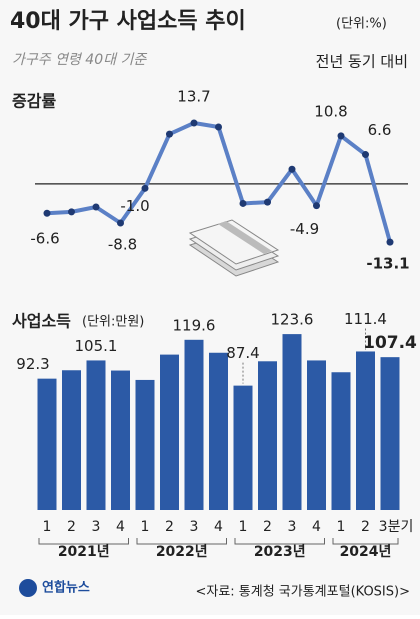  What do you see at coordinates (234, 248) in the screenshot?
I see `money-icon` at bounding box center [234, 248].